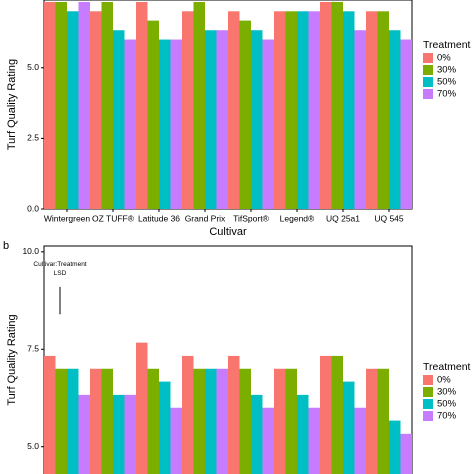 Image resolution: width=474 pixels, height=474 pixels. Describe the element at coordinates (12, 104) in the screenshot. I see `y-axis-label: Turf Quality Rating` at that location.